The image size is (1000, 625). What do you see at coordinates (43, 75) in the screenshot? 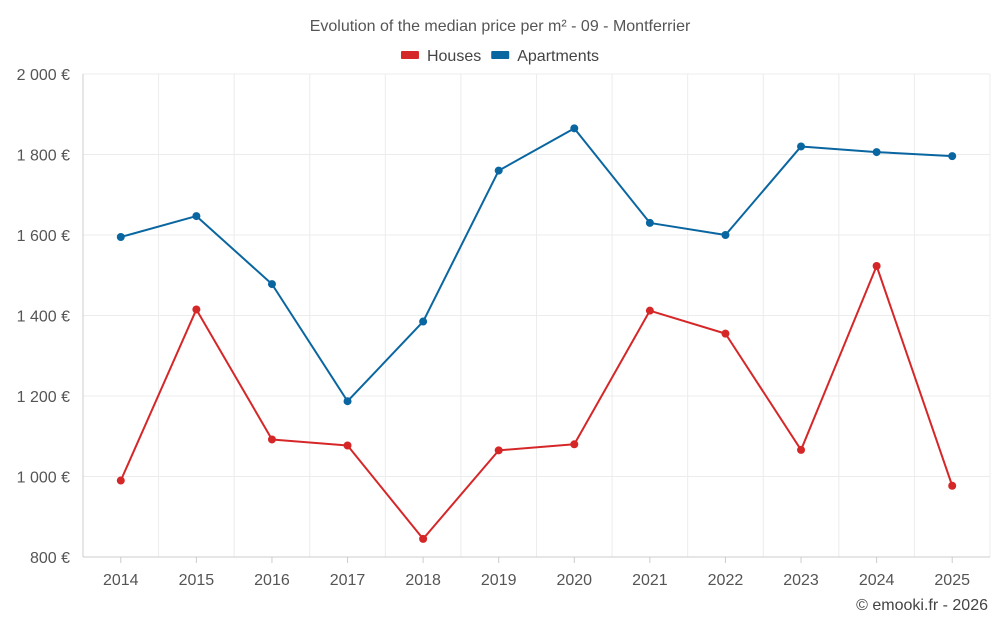
I see `y-tick-label: 2 000 €` at bounding box center [43, 75].